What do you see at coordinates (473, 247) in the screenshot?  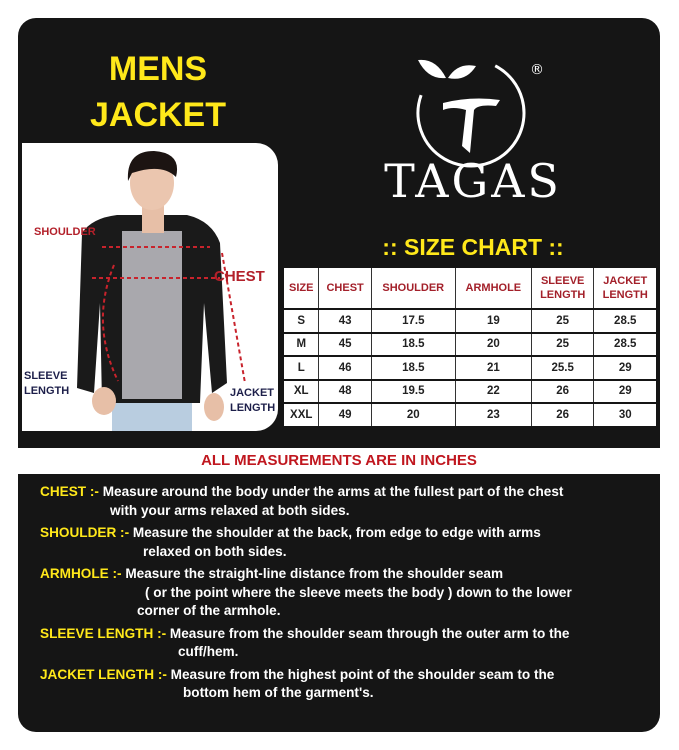 I see `size-chart-heading: :: SIZE CHART ::` at bounding box center [473, 247].